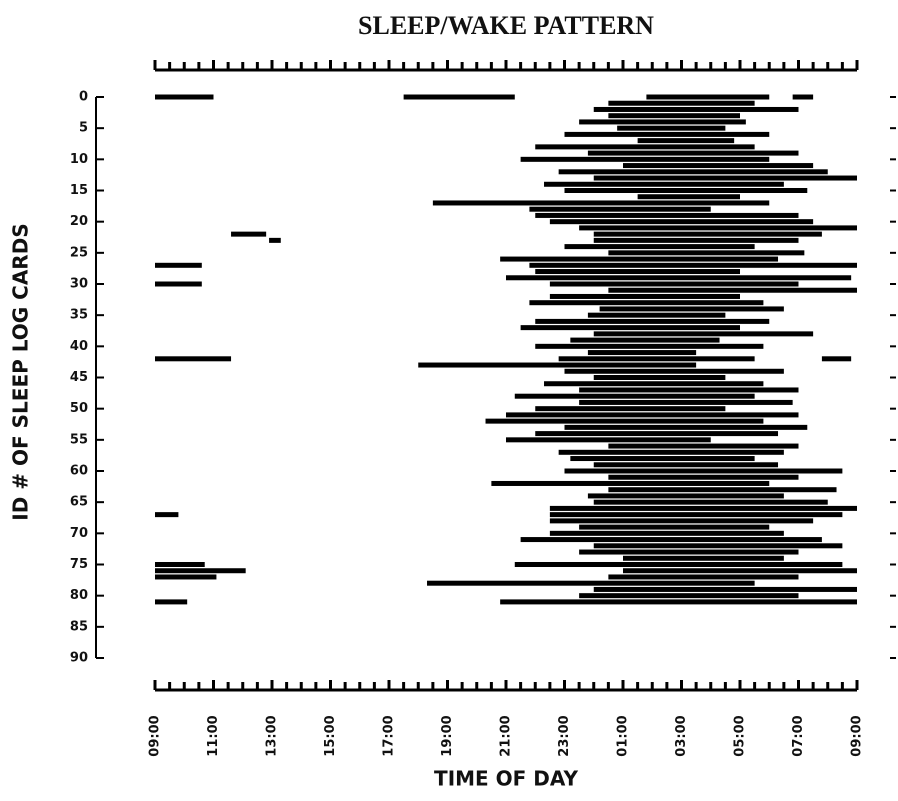 The image size is (898, 801). Describe the element at coordinates (79, 439) in the screenshot. I see `y-tick-label: 55` at that location.